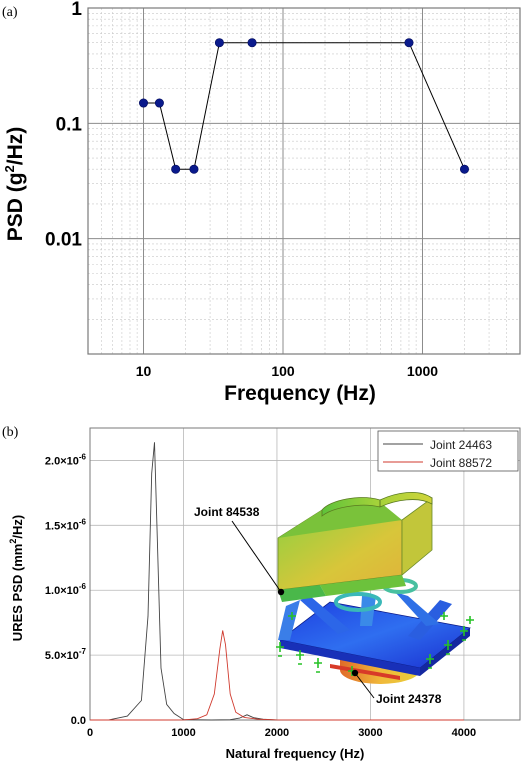 The image size is (525, 764). I want to click on legend-entry-joint-88572: Joint 88572, so click(461, 463).